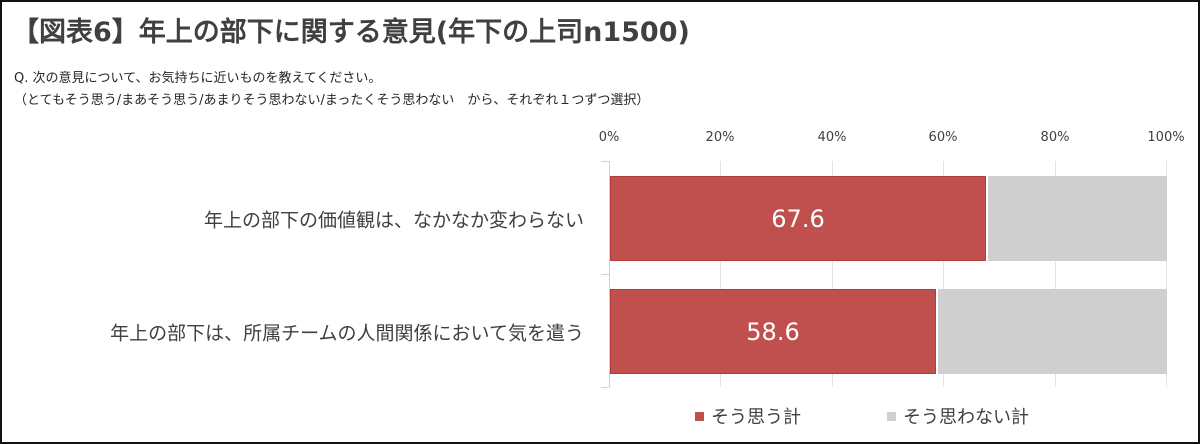 The image size is (1200, 444). I want to click on legend-item-agree: そう思う計, so click(748, 416).